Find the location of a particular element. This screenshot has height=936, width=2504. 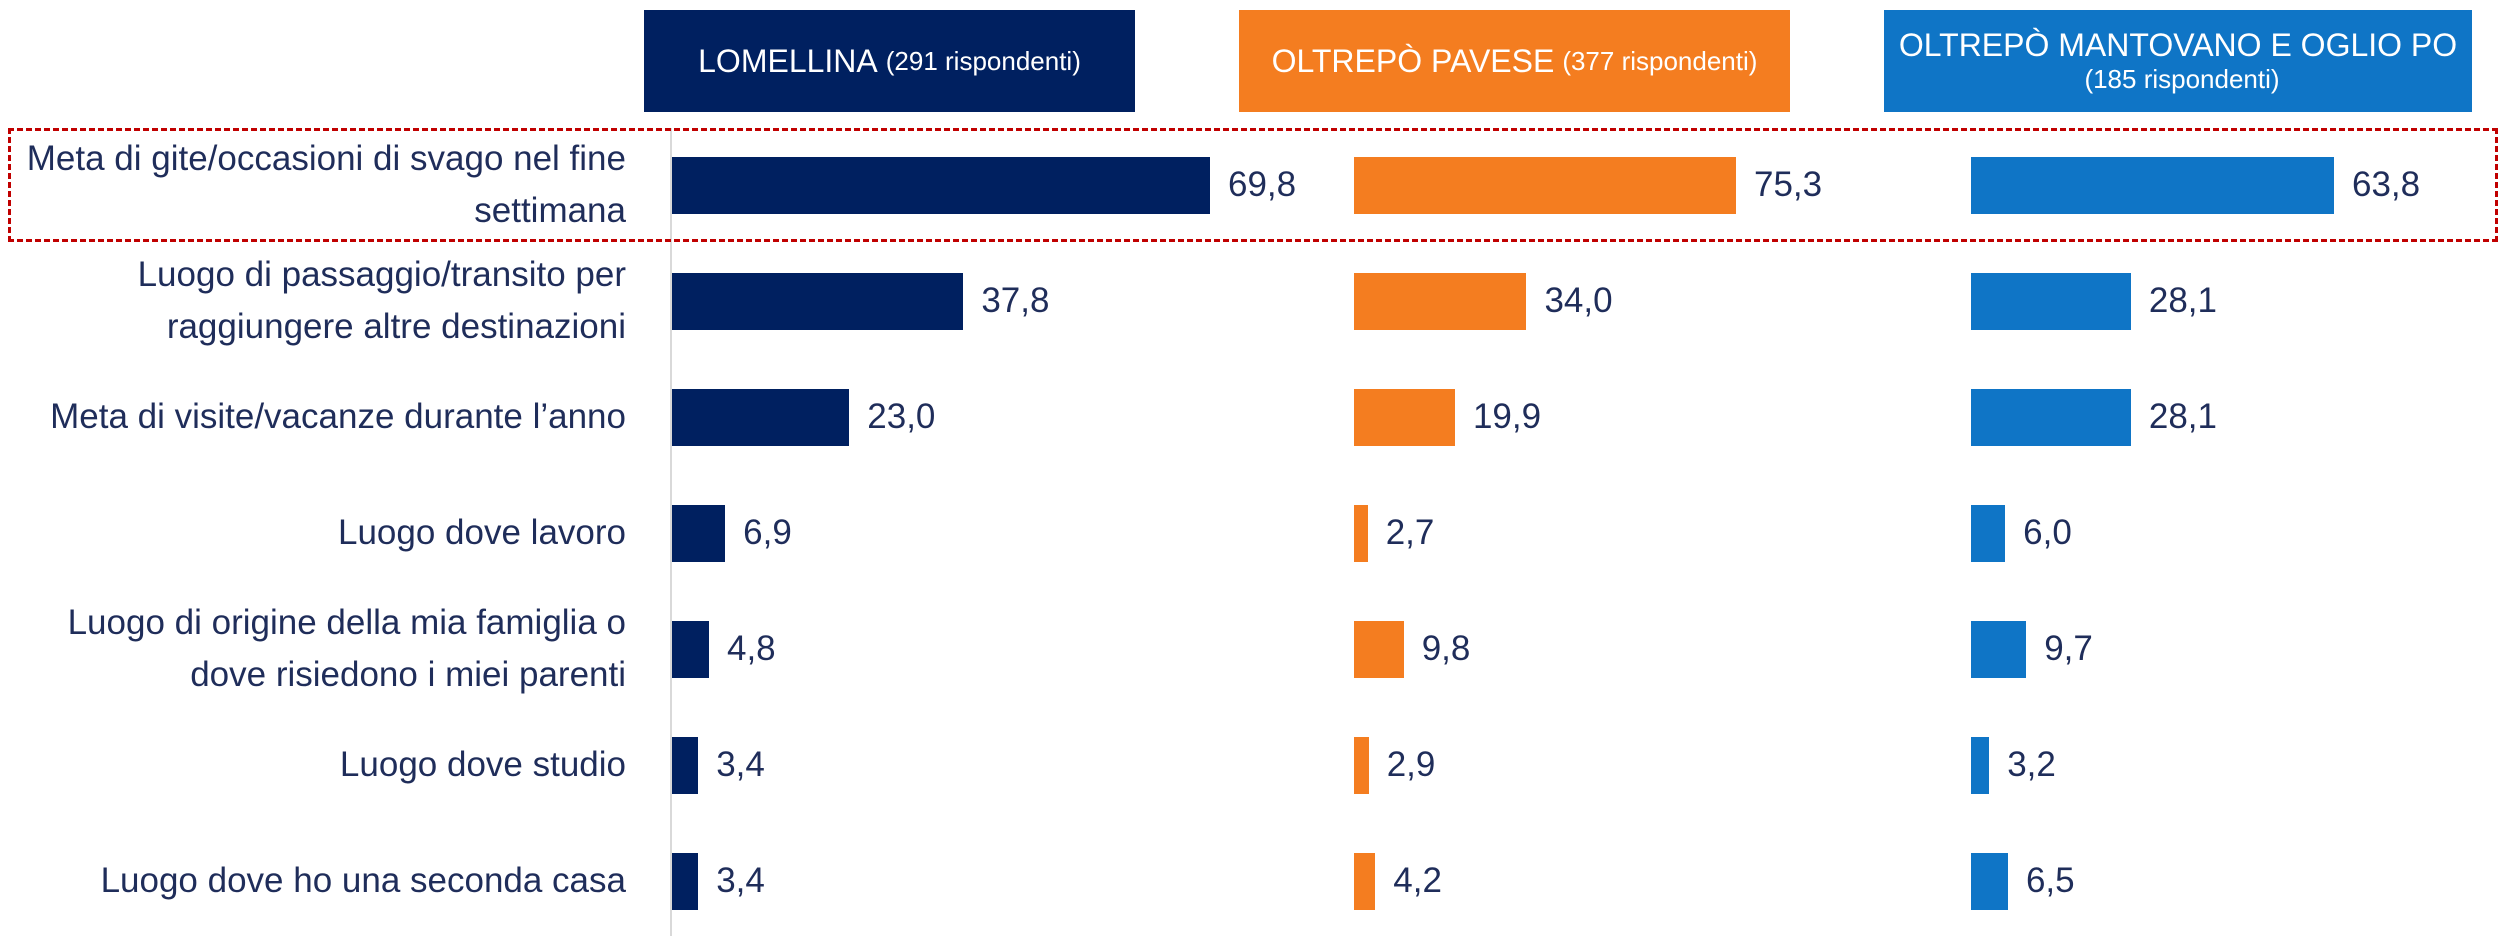

legend-label: OLTREPÒ PAVESE is located at coordinates (1413, 60).